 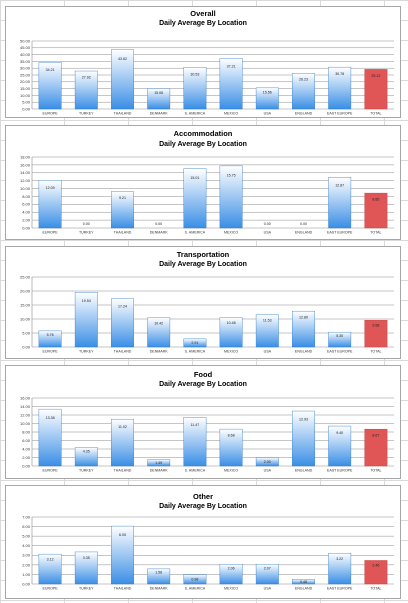 What do you see at coordinates (203, 254) in the screenshot?
I see `chart-title: Transportation` at bounding box center [203, 254].